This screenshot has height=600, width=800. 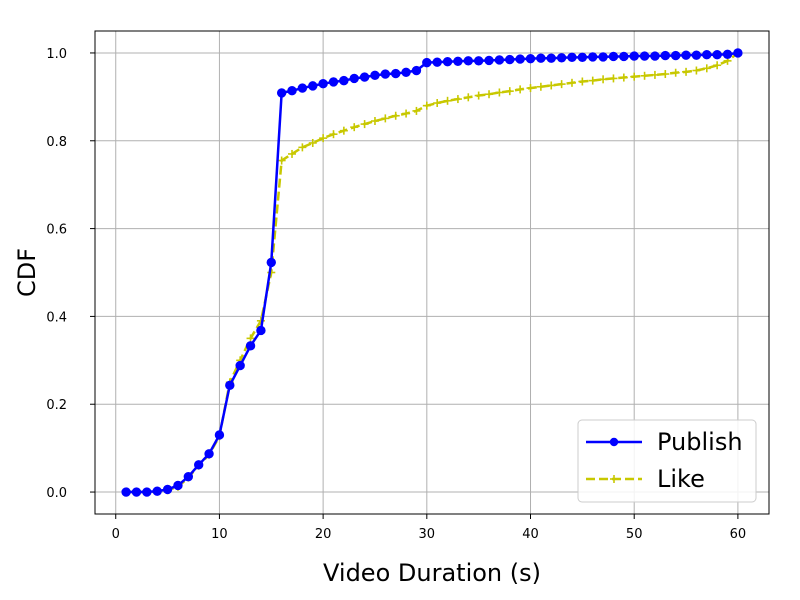 I want to click on x-tick-label: 60, so click(x=738, y=534).